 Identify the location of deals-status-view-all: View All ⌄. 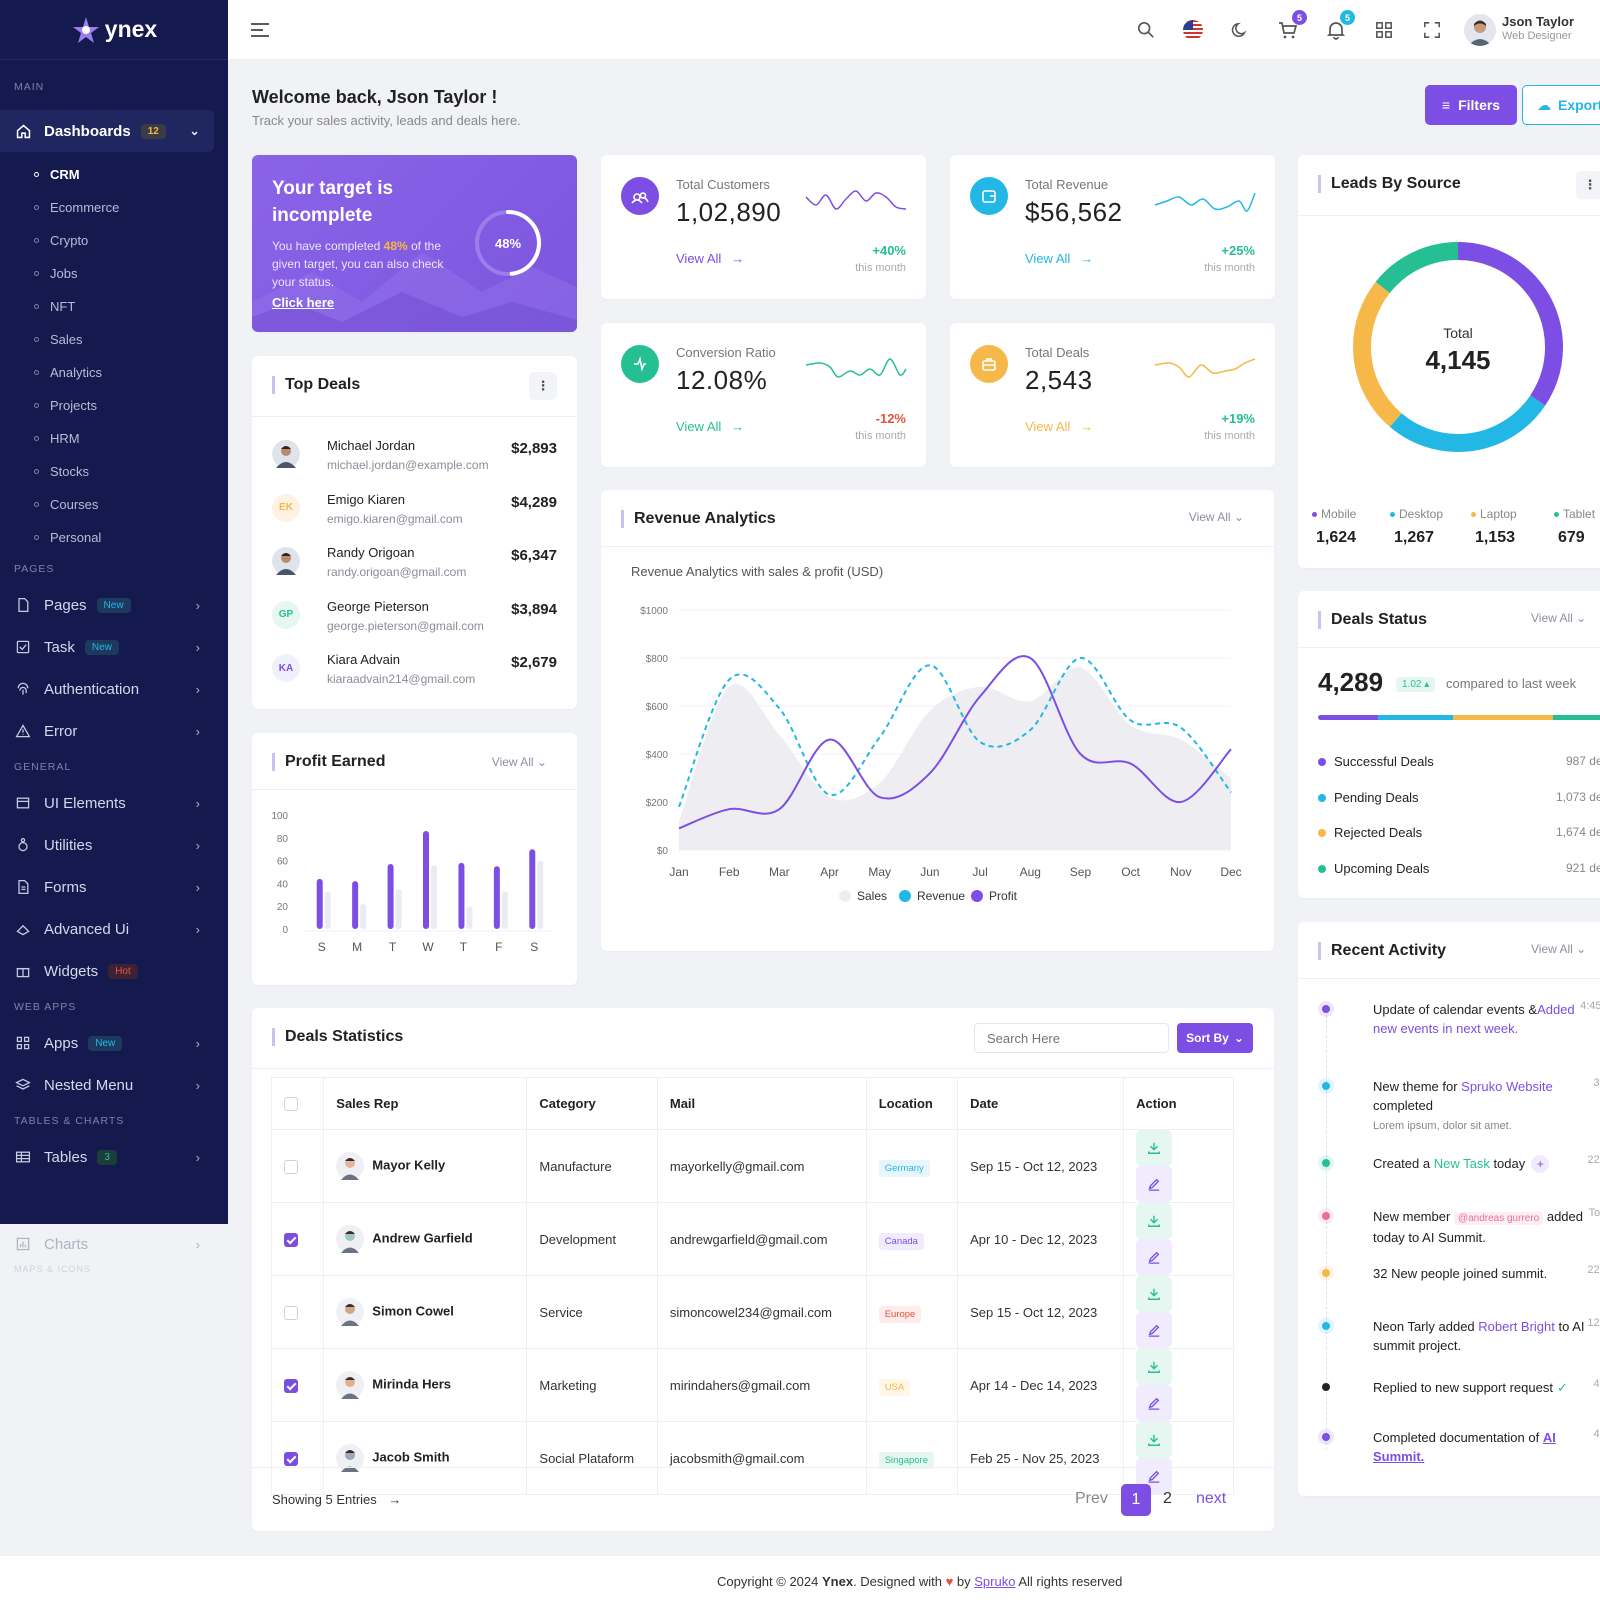
(1559, 618).